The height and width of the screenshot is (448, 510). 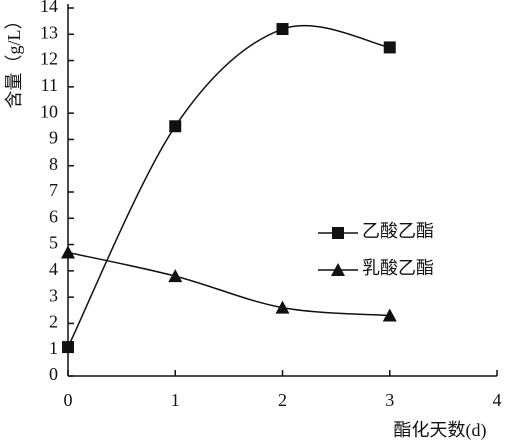 What do you see at coordinates (440, 430) in the screenshot?
I see `x-axis-label: 酯化天数(d)` at bounding box center [440, 430].